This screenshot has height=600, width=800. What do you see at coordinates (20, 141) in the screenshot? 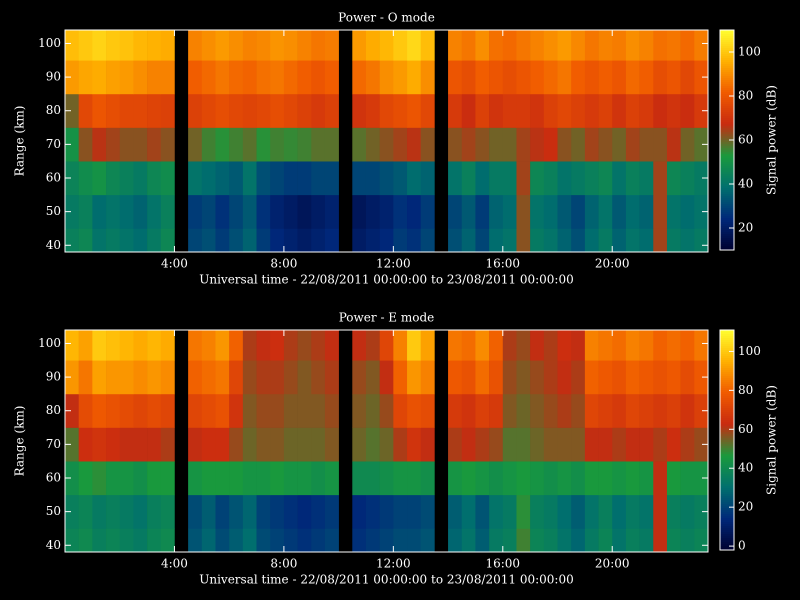
I see `y-axis-label: Range (km)` at bounding box center [20, 141].